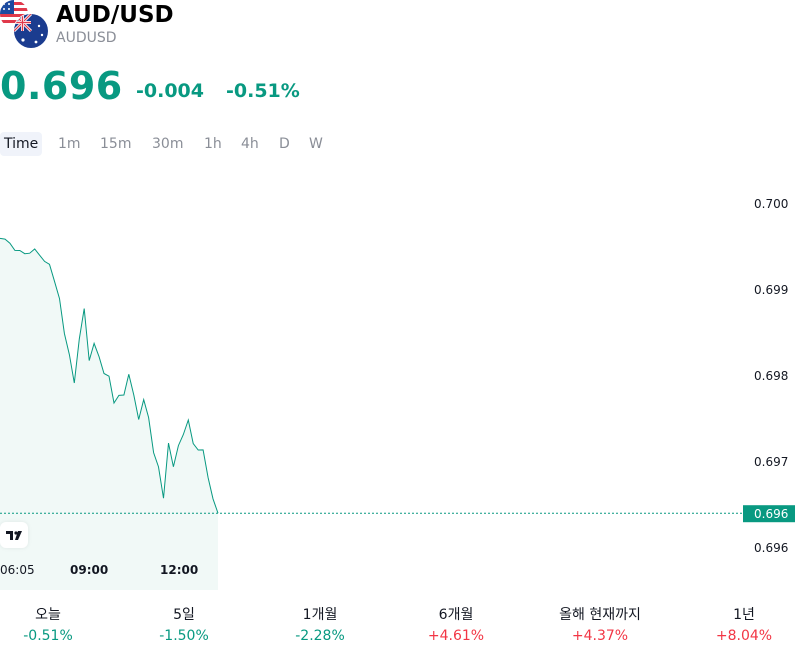 Image resolution: width=800 pixels, height=660 pixels. What do you see at coordinates (400, 86) in the screenshot?
I see `quote-row: 0.696 -0.004 -0.51%` at bounding box center [400, 86].